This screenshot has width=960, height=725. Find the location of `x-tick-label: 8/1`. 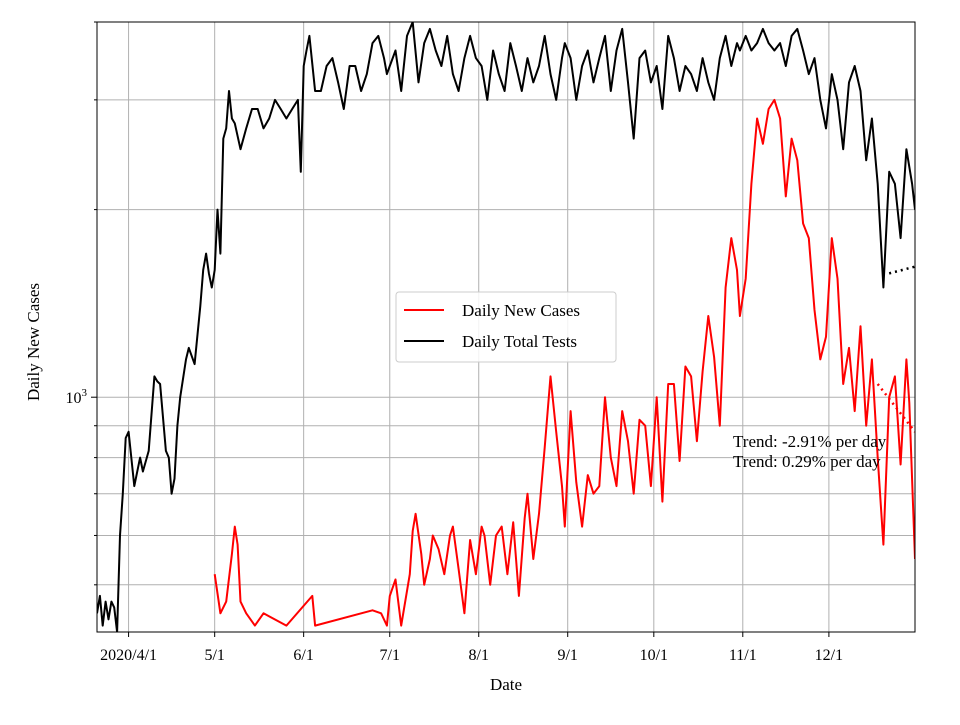

x-tick-label: 8/1 is located at coordinates (479, 655).